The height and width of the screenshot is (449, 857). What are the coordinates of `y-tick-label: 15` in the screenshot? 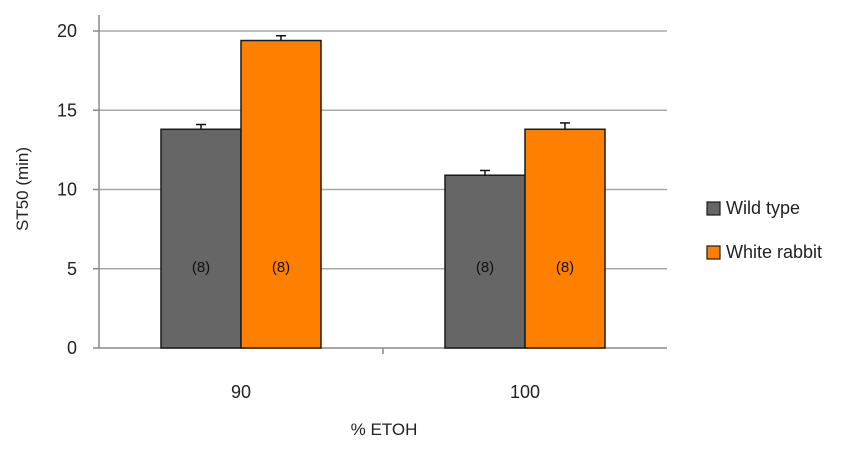 It's located at (67, 110).